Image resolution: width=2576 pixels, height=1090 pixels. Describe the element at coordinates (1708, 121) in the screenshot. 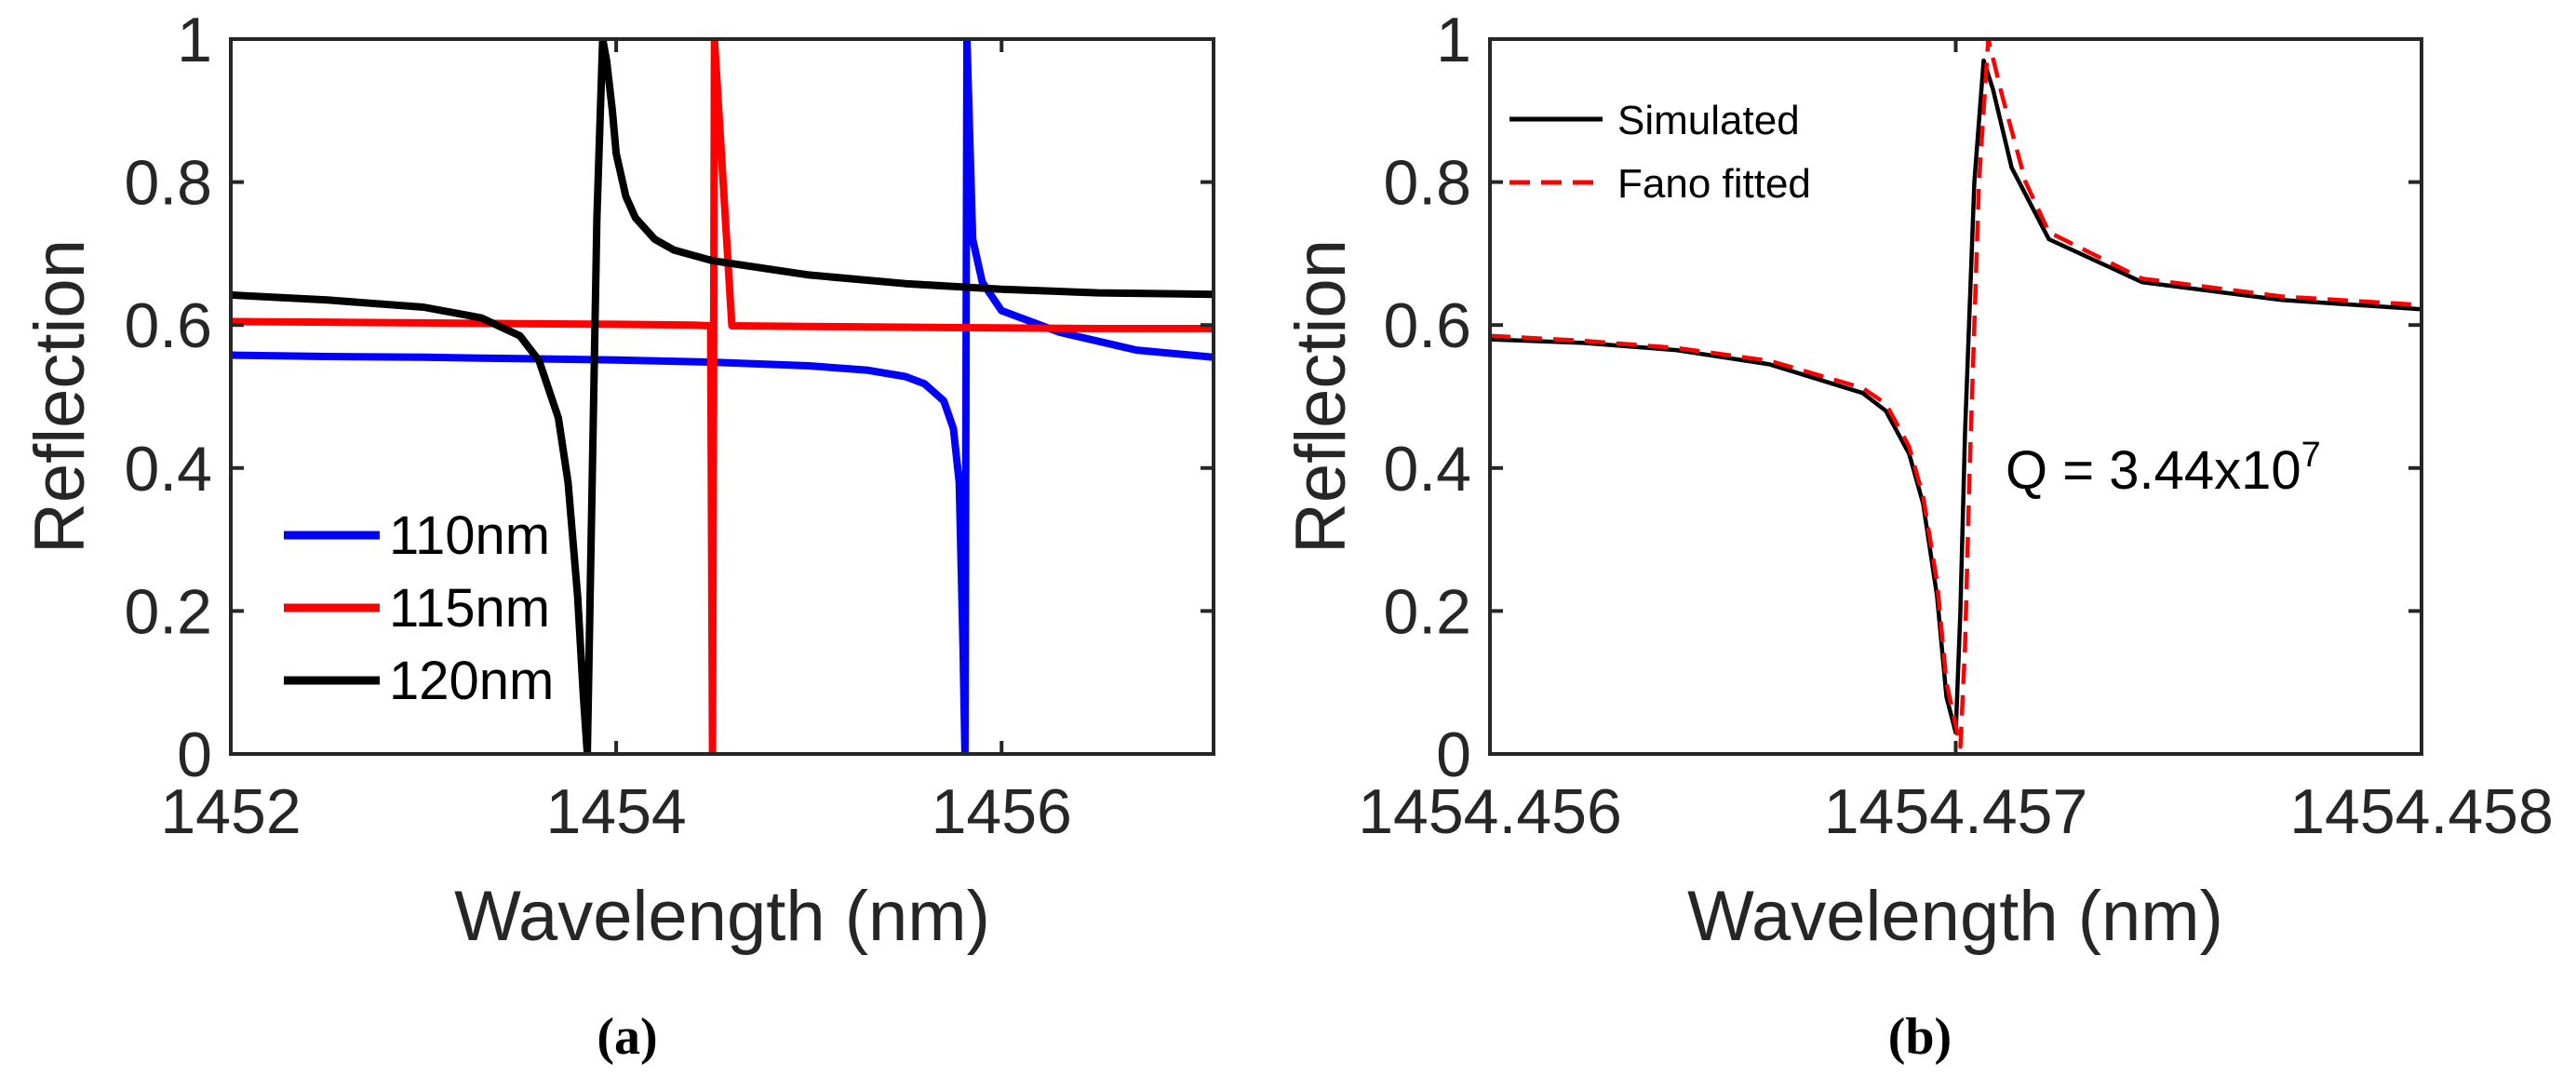

I see `legend-label-simulated: Simulated` at that location.